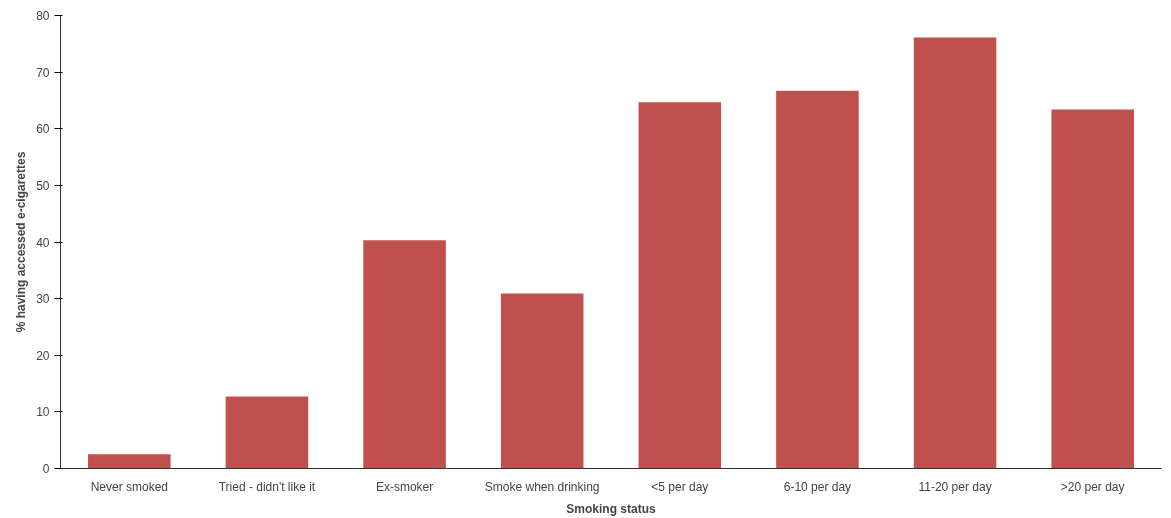  Describe the element at coordinates (611, 508) in the screenshot. I see `x-axis-title: Smoking status` at that location.